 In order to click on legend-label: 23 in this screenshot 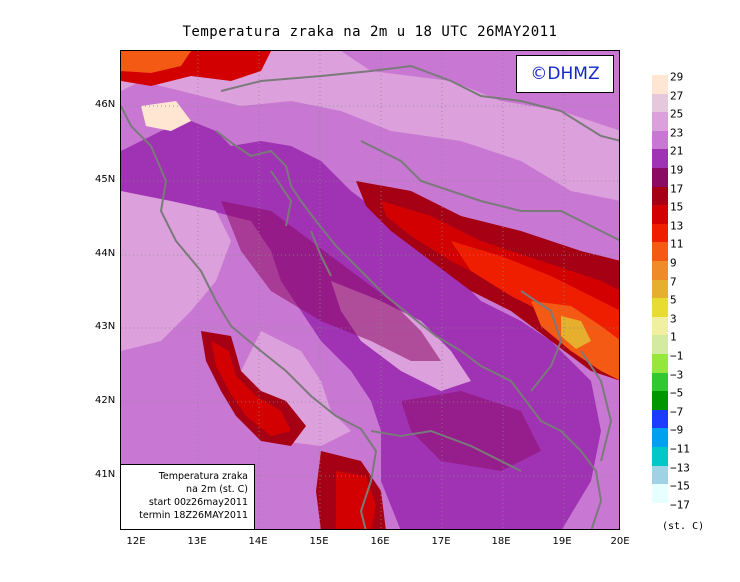, I will do `click(677, 133)`.